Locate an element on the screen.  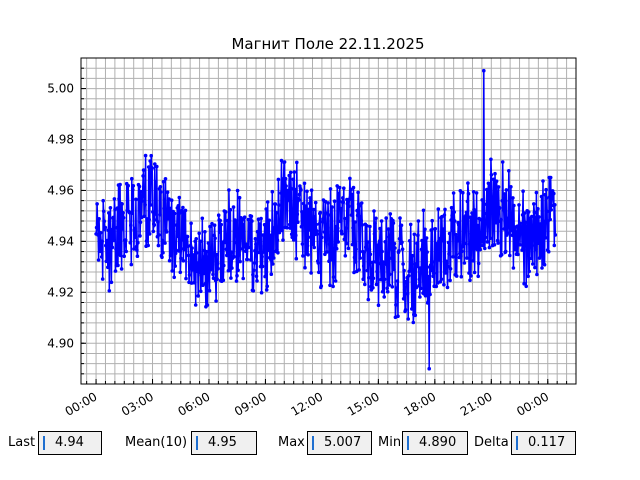
mean-value-field: 4.95 is located at coordinates (224, 443).